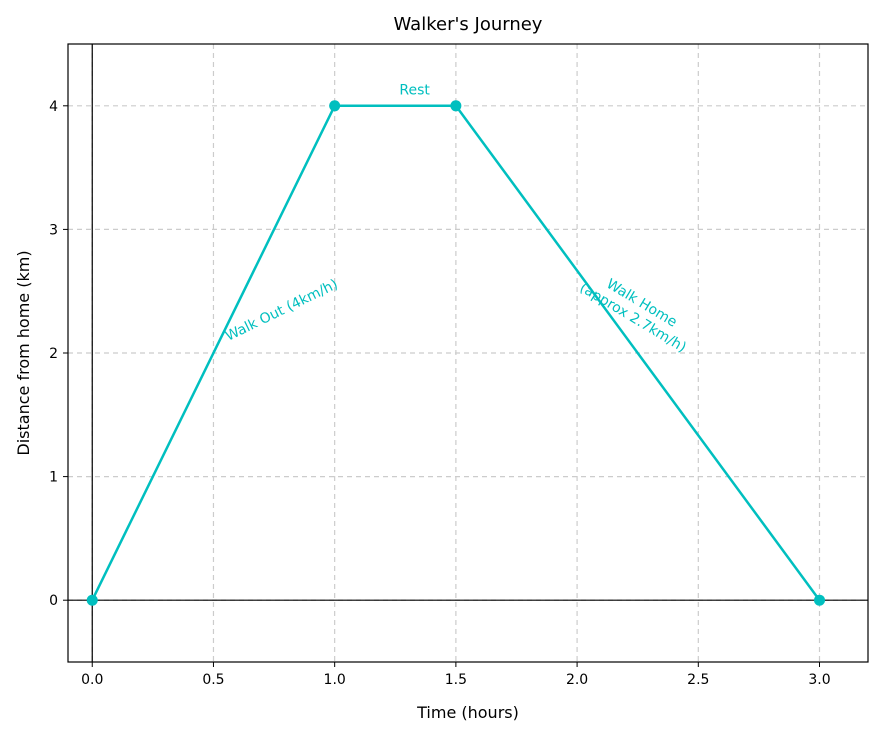 Image resolution: width=884 pixels, height=737 pixels. I want to click on annotation-text: Rest, so click(414, 91).